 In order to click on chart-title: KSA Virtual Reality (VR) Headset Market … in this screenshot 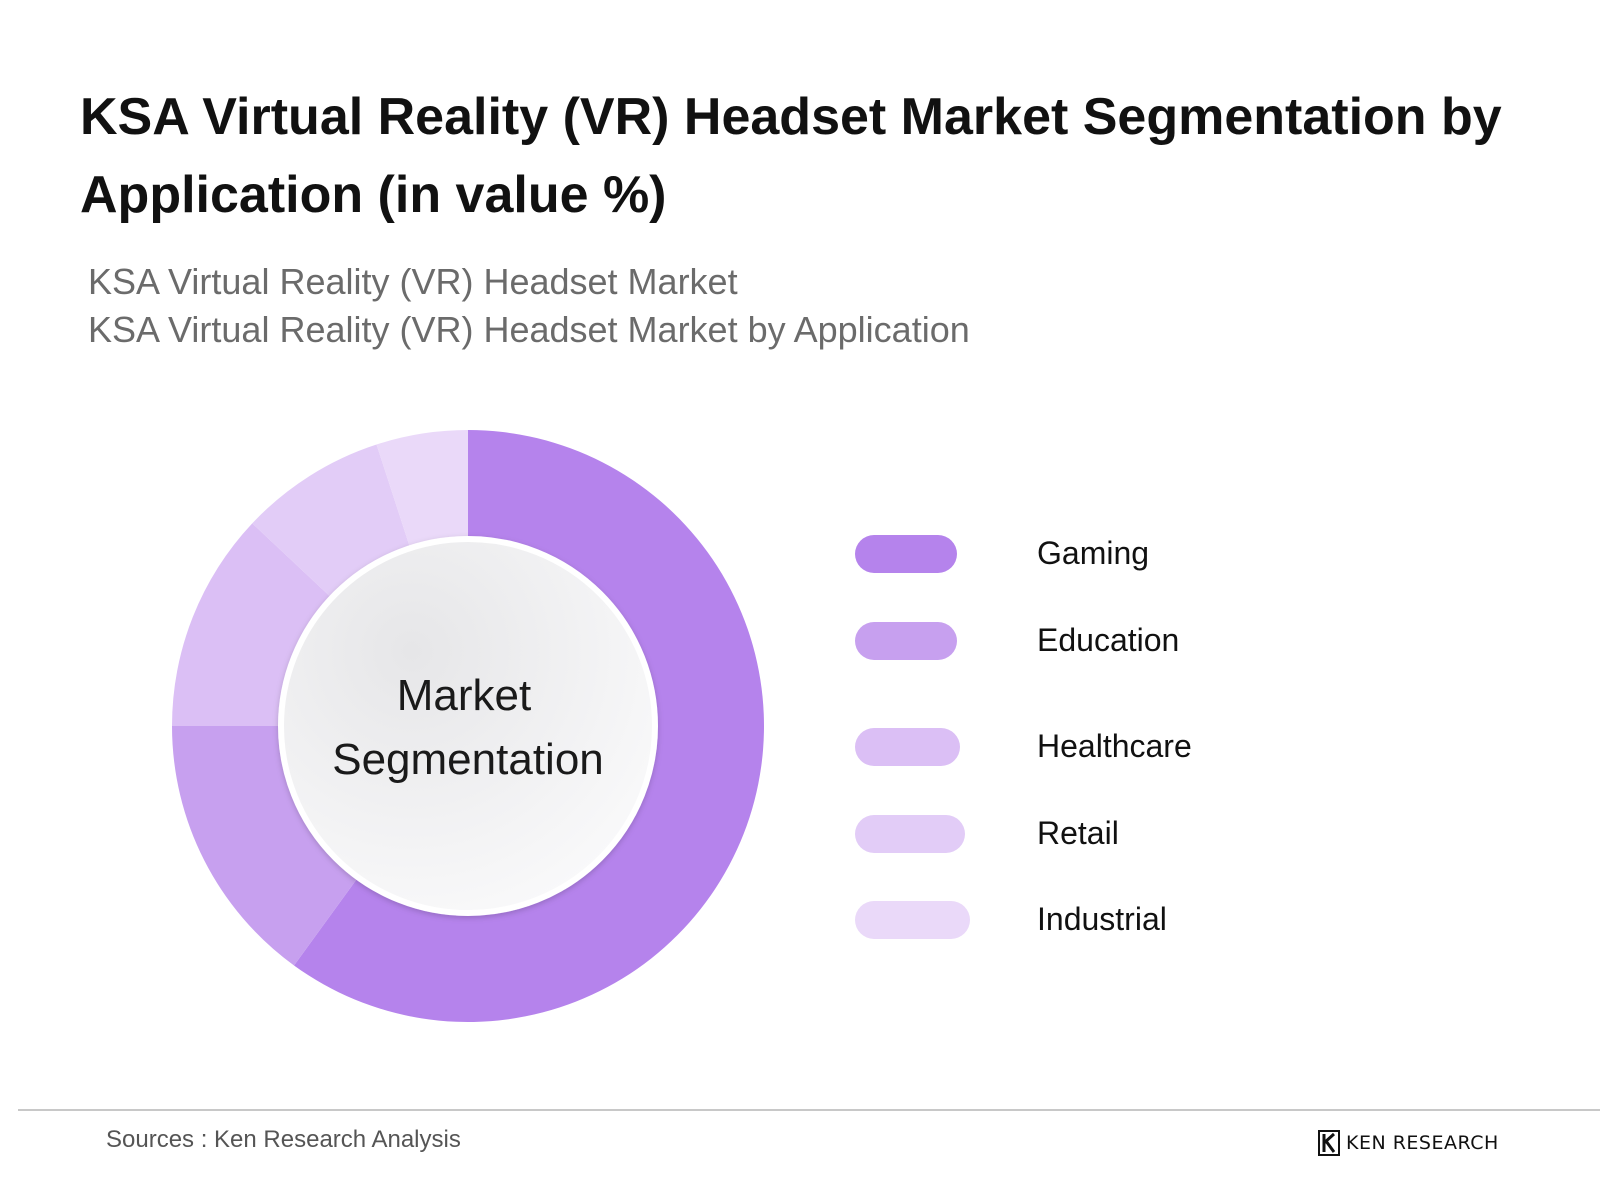, I will do `click(791, 156)`.